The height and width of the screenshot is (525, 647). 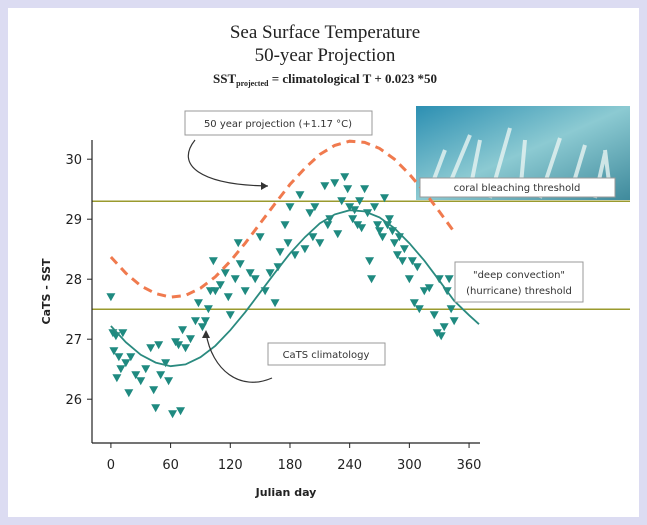 I want to click on x-tick-label: 240, so click(x=349, y=465).